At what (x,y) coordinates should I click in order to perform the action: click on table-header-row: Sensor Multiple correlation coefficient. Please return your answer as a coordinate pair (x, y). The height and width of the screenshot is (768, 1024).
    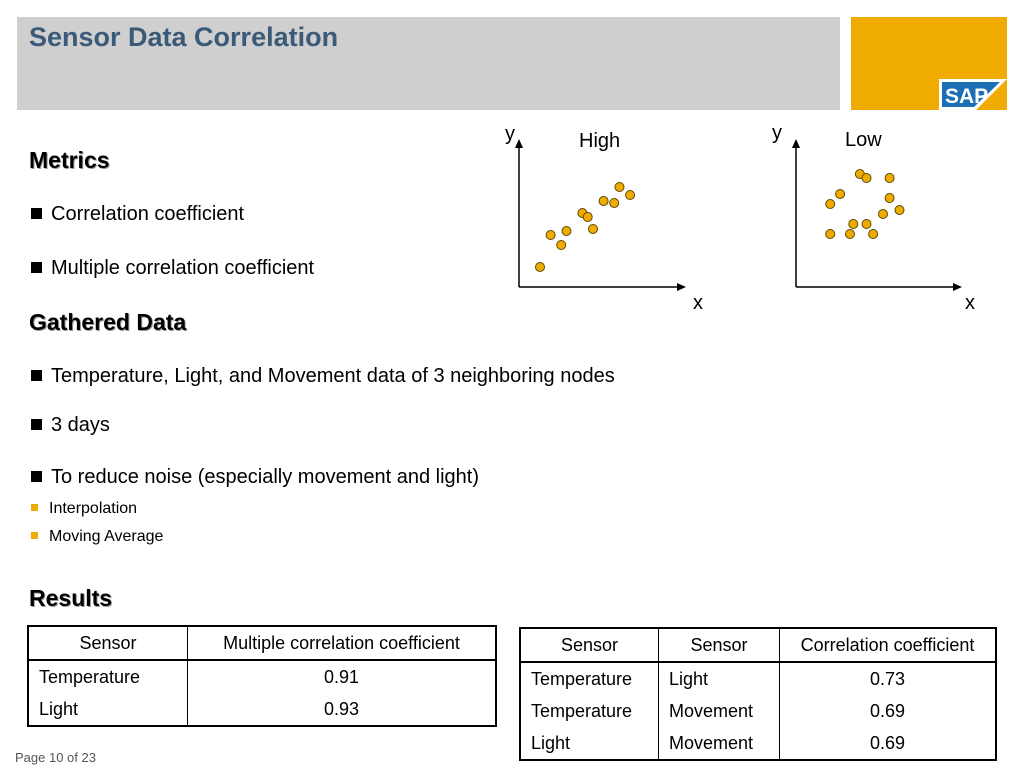
    Looking at the image, I should click on (262, 643).